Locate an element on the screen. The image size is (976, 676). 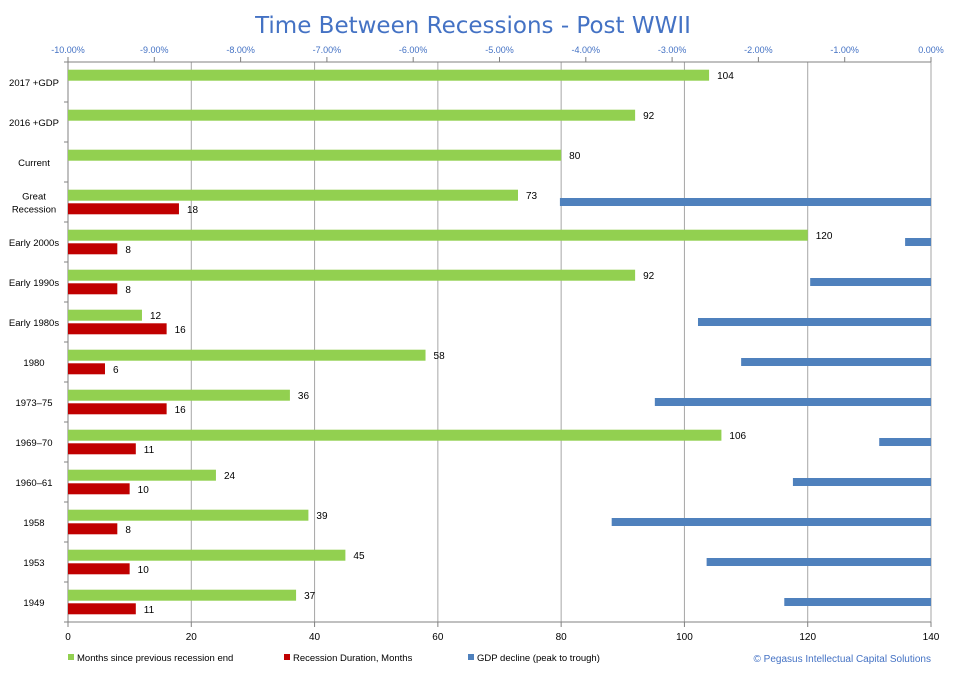
legend-label: Months since previous recession end is located at coordinates (155, 658).